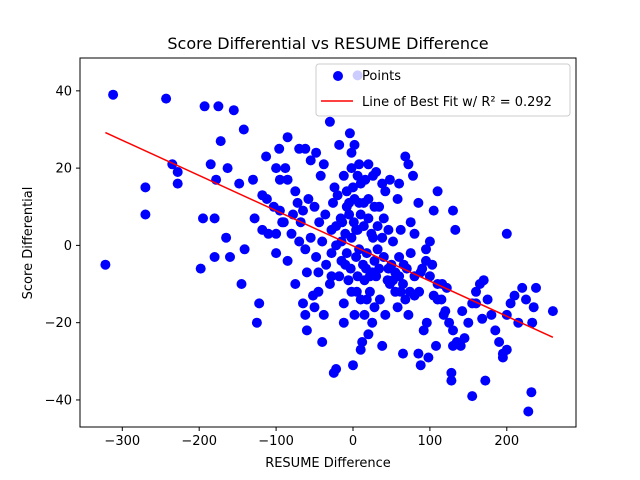 The width and height of the screenshot is (640, 480). What do you see at coordinates (443, 90) in the screenshot?
I see `legend-box` at bounding box center [443, 90].